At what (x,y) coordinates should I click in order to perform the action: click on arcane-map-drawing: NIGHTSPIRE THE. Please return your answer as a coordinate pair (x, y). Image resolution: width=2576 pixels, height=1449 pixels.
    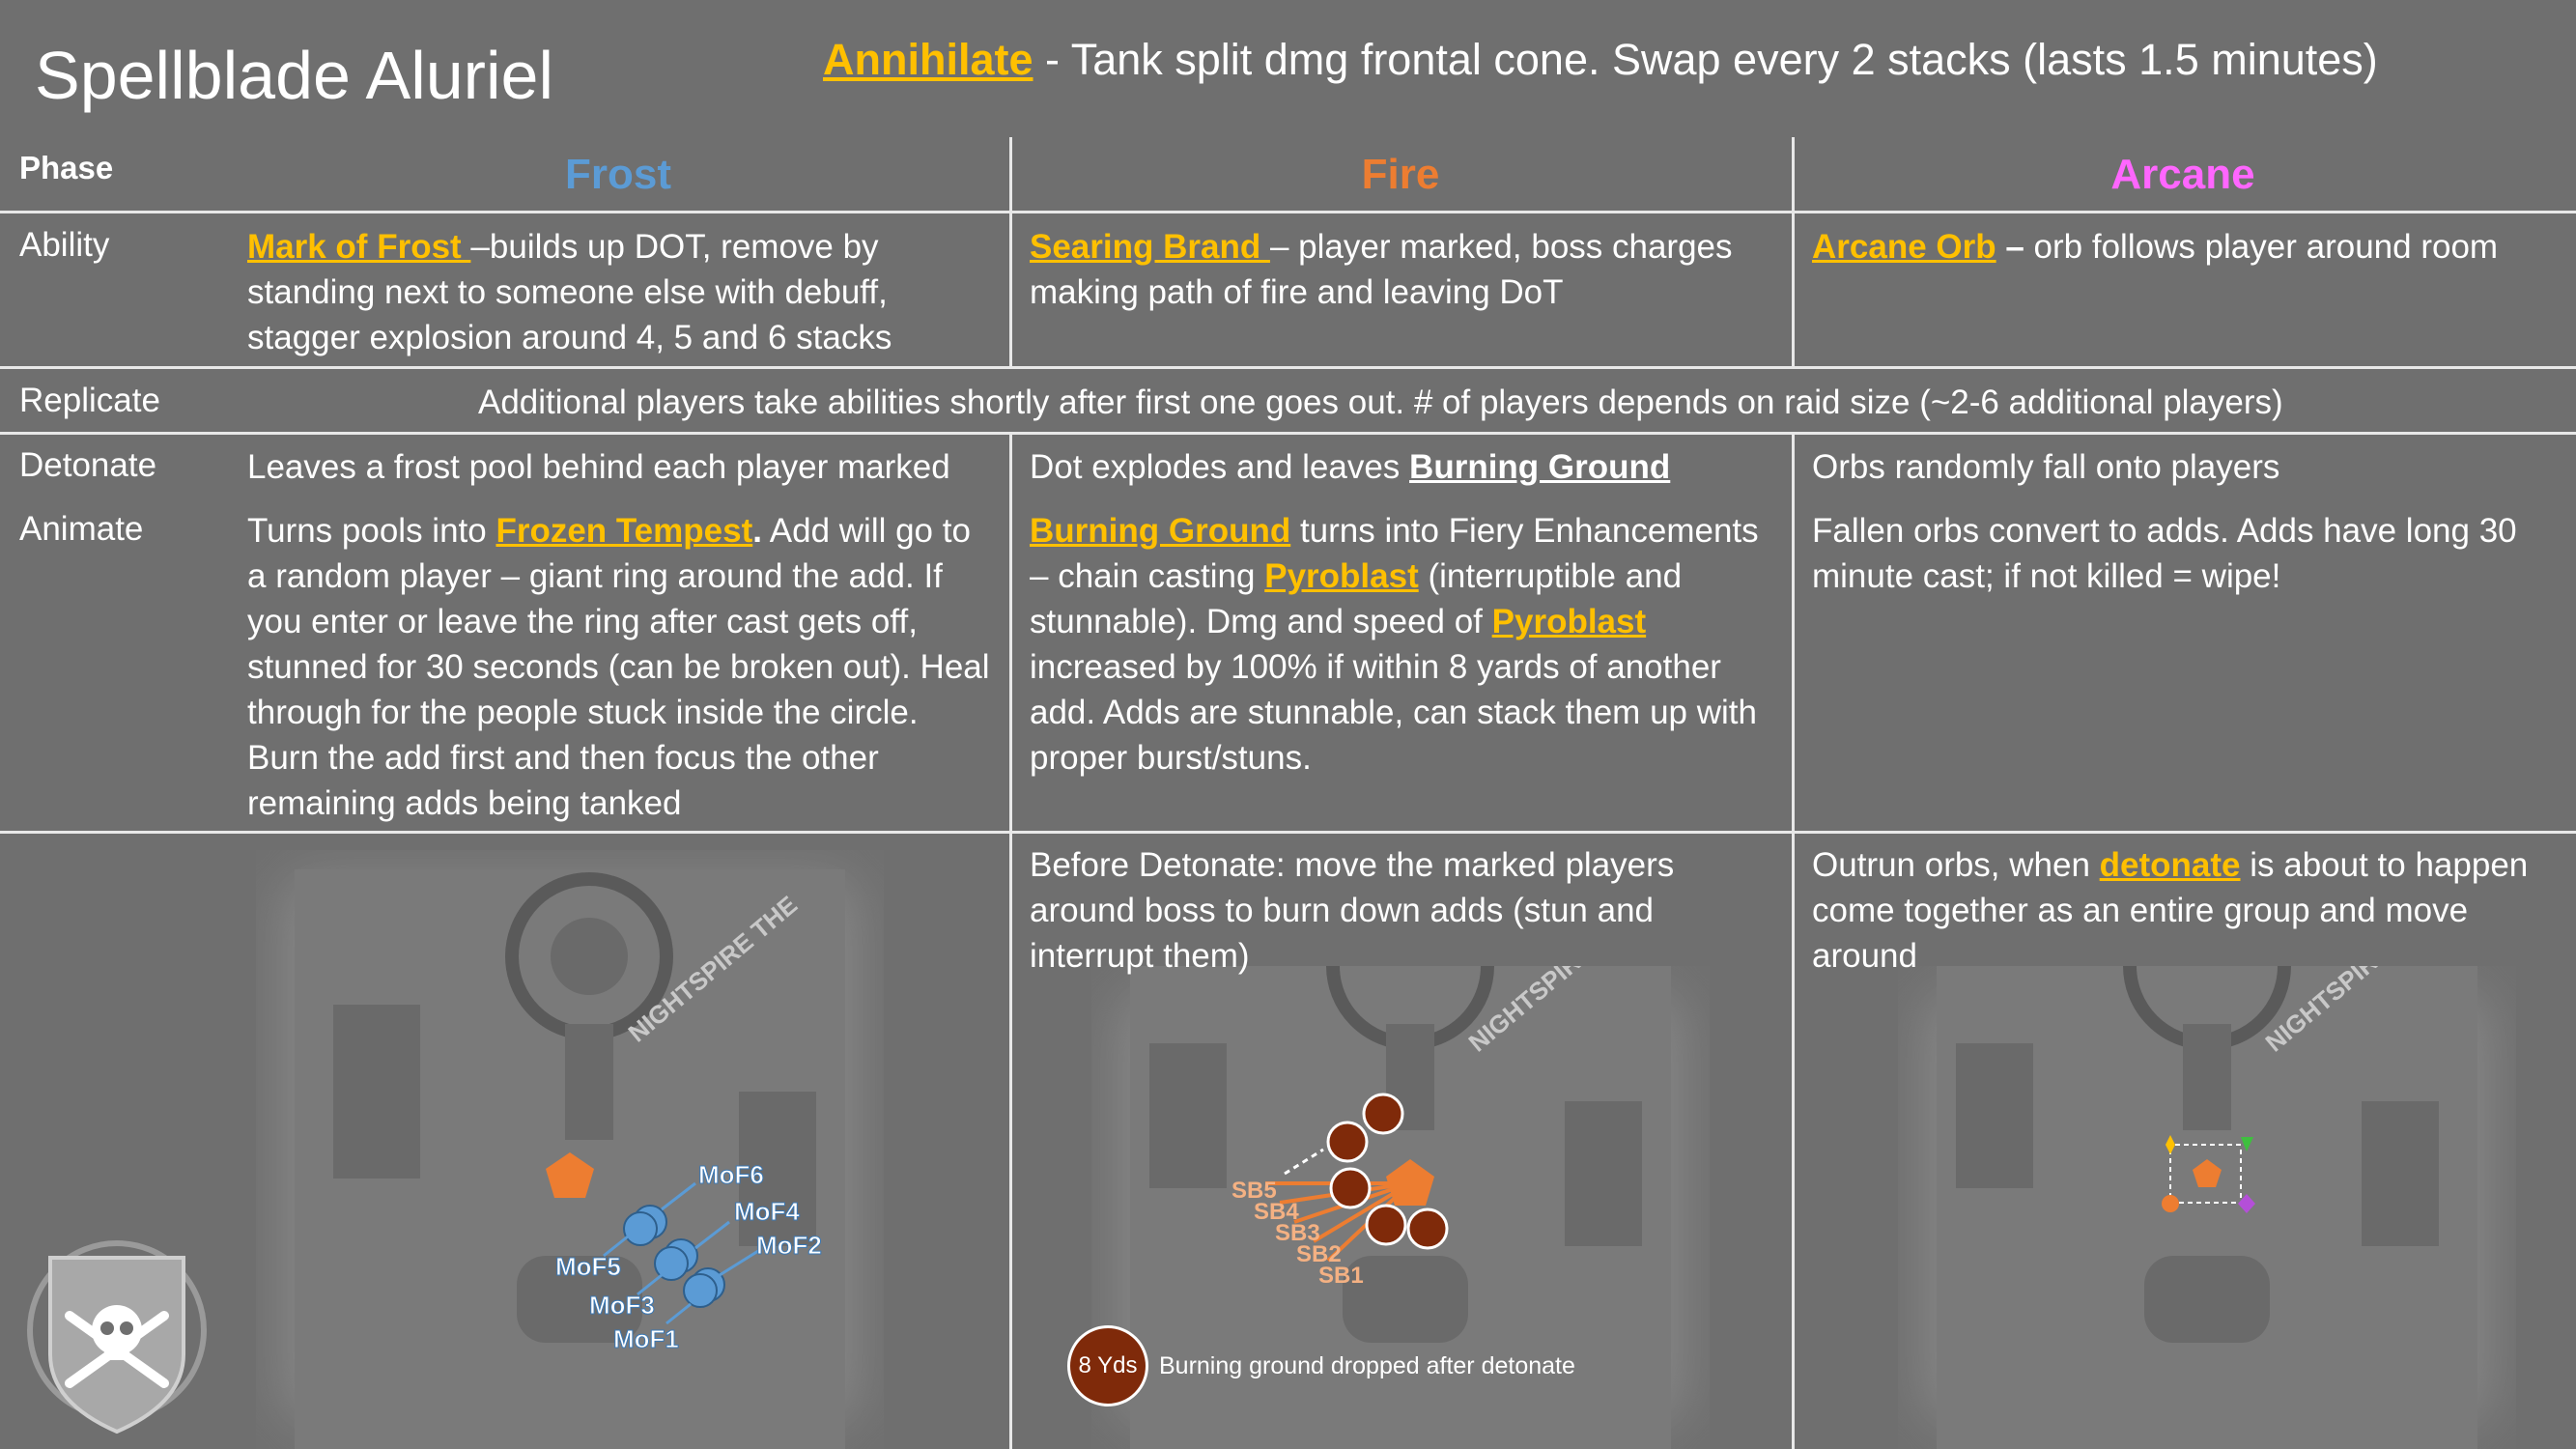
    Looking at the image, I should click on (2207, 1207).